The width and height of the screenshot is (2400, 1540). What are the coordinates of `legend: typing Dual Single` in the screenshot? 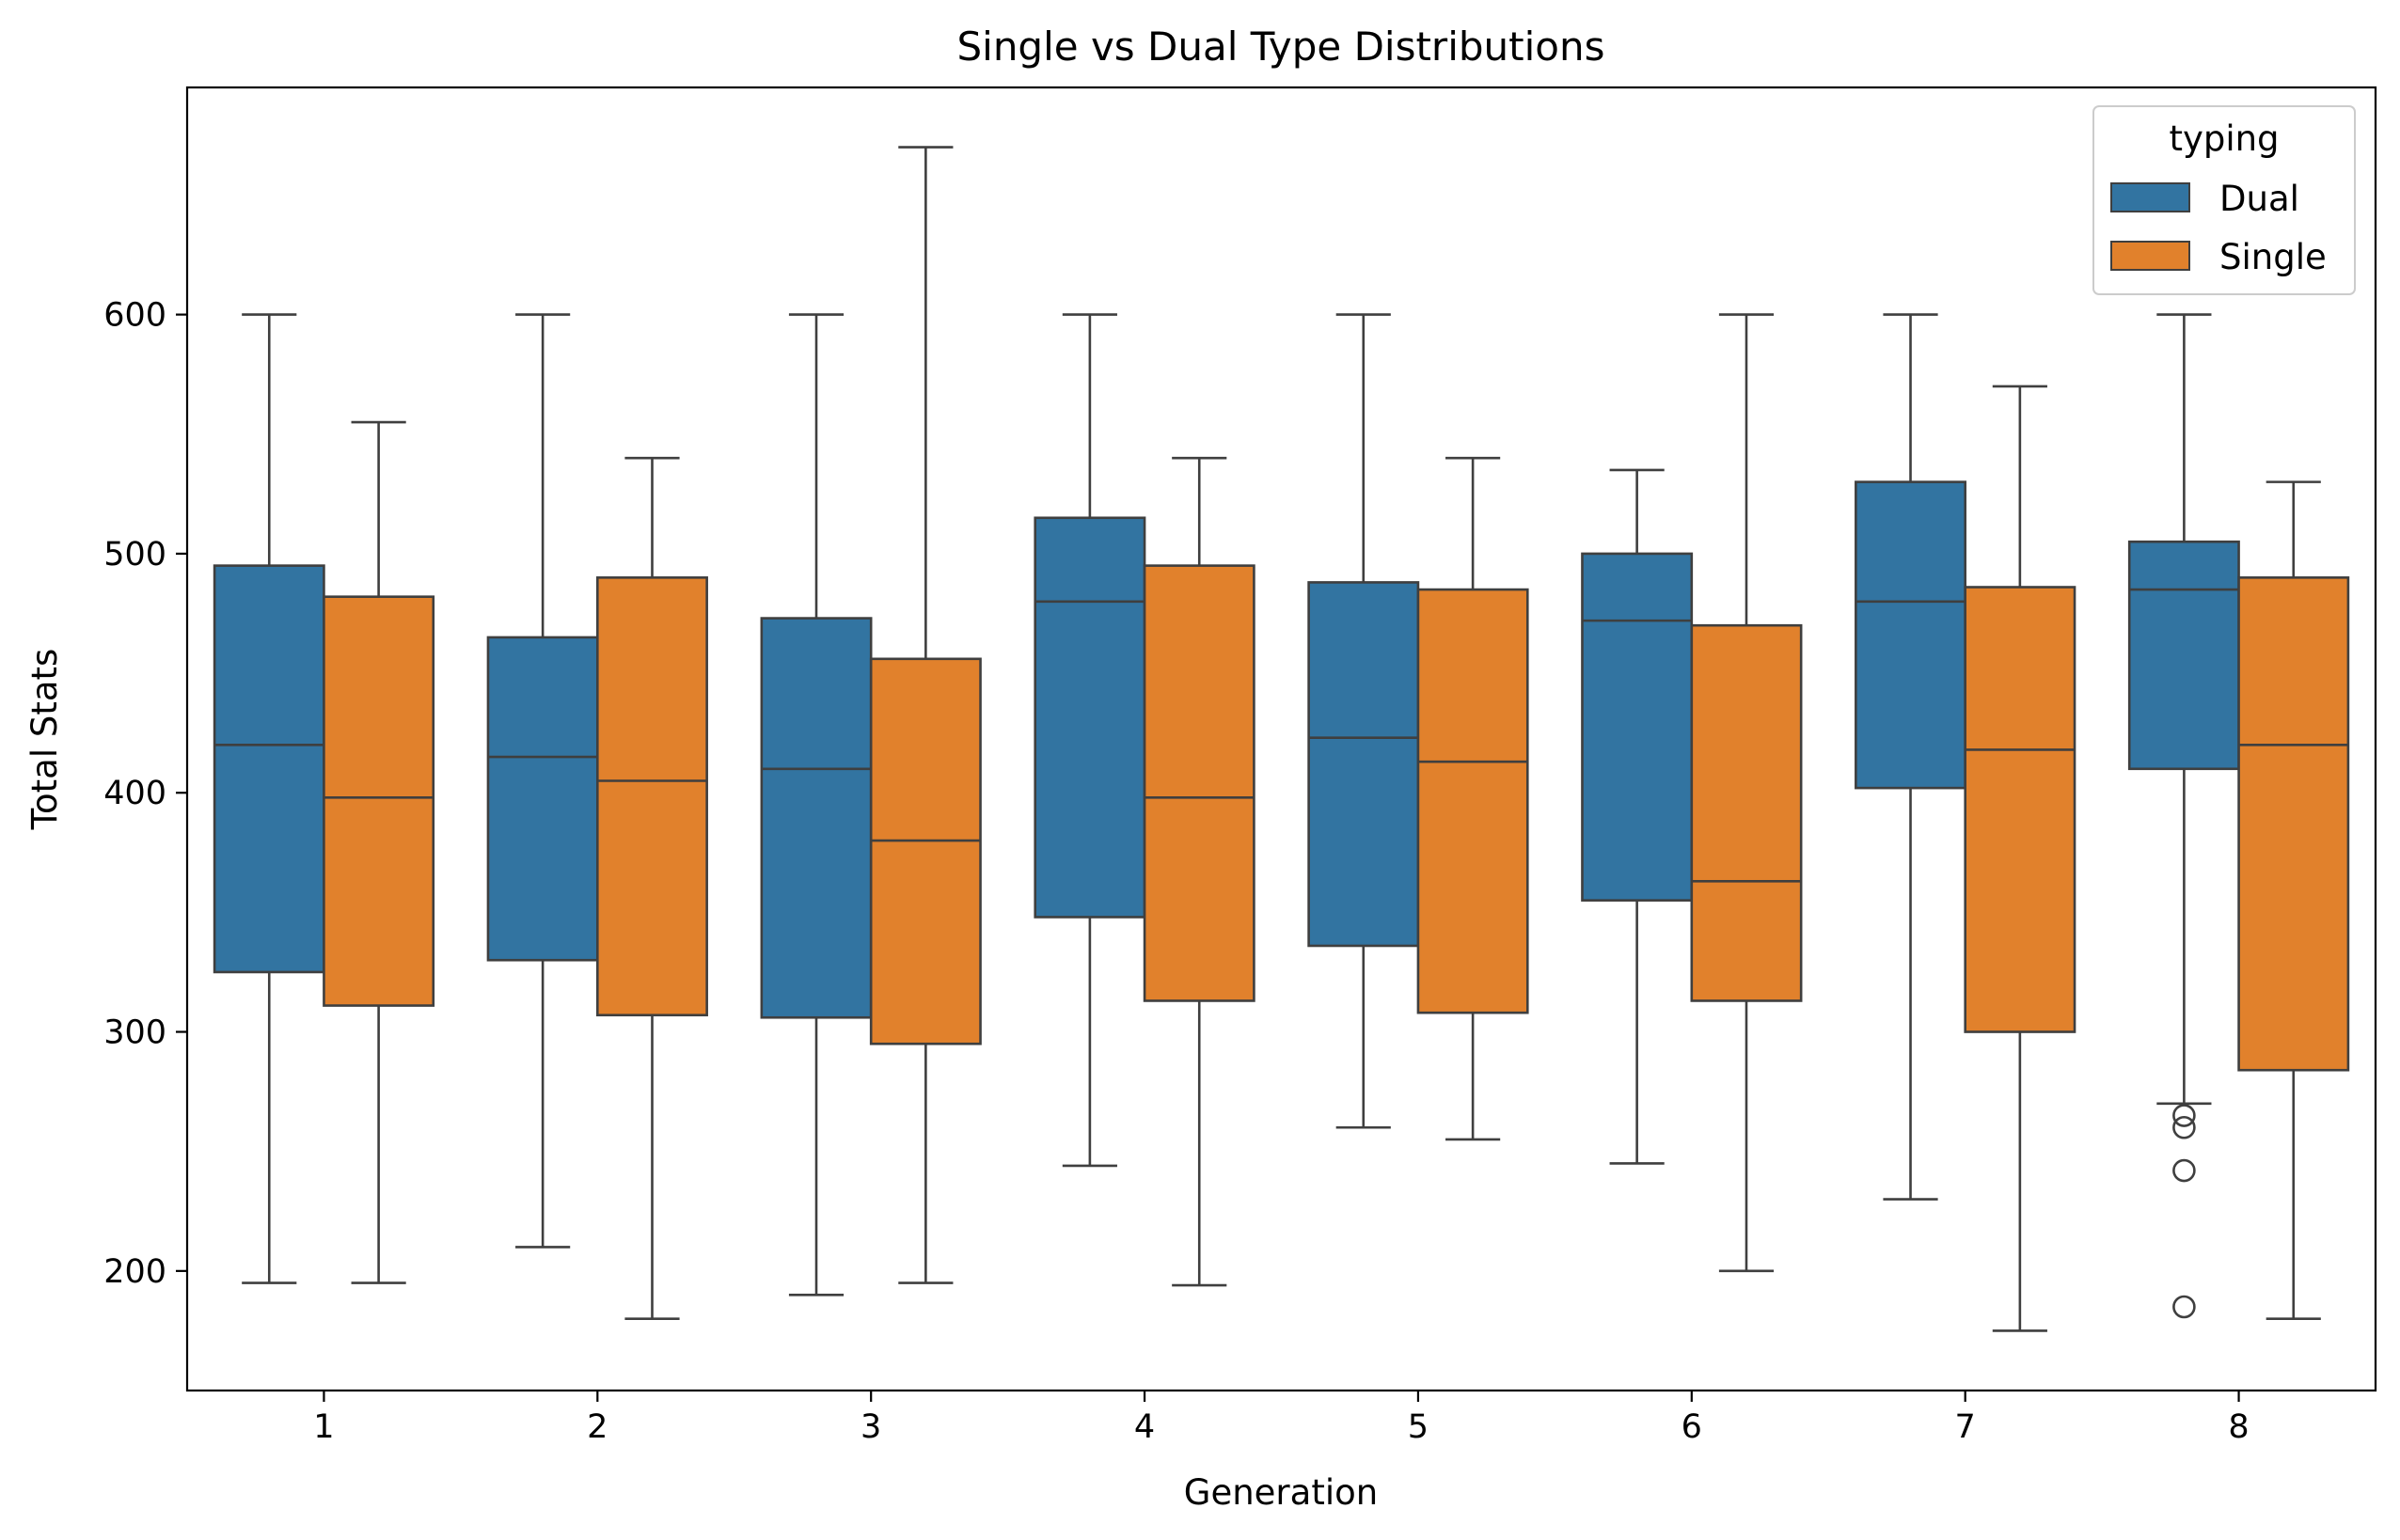 It's located at (2224, 200).